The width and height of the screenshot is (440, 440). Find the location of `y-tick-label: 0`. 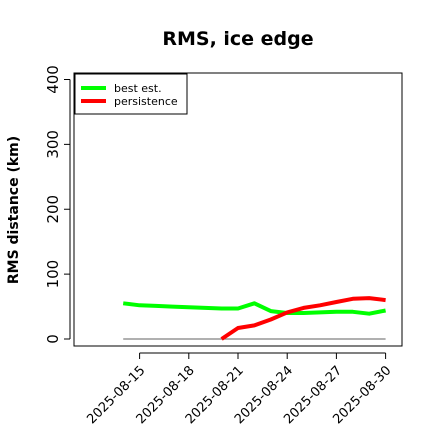

y-tick-label: 0 is located at coordinates (53, 339).